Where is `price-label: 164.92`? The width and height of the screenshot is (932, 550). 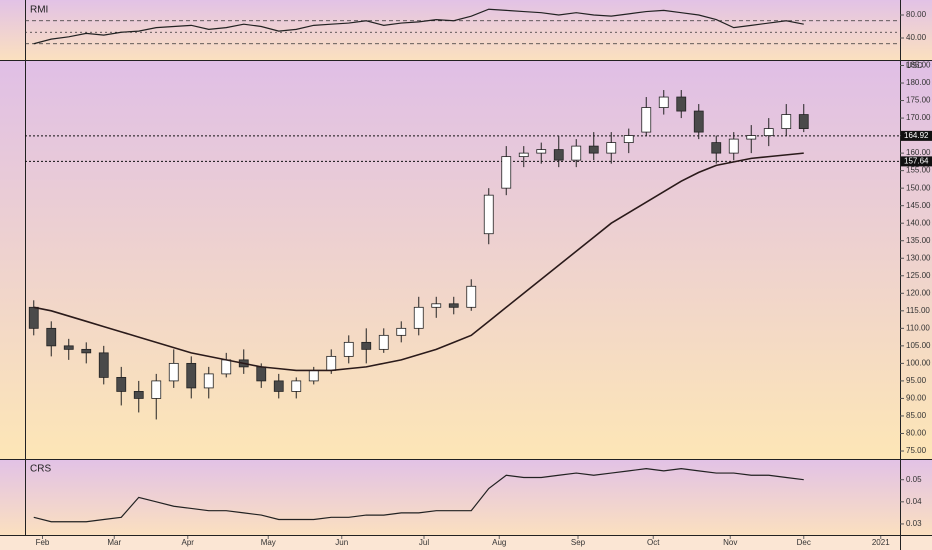
price-label: 164.92 is located at coordinates (916, 135).